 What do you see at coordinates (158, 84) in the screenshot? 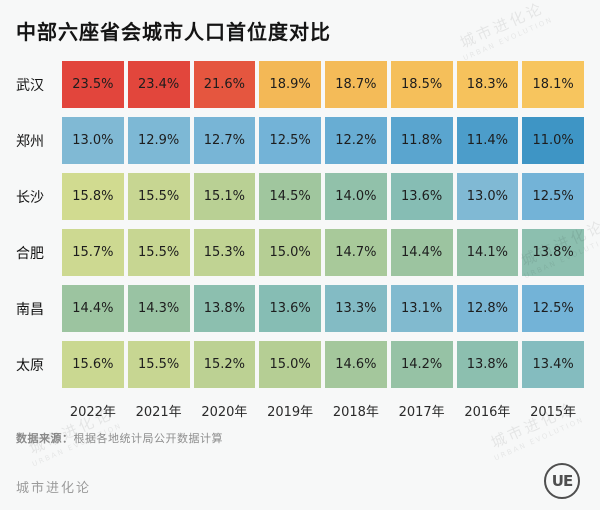
I see `heatmap-cell: 23.4%` at bounding box center [158, 84].